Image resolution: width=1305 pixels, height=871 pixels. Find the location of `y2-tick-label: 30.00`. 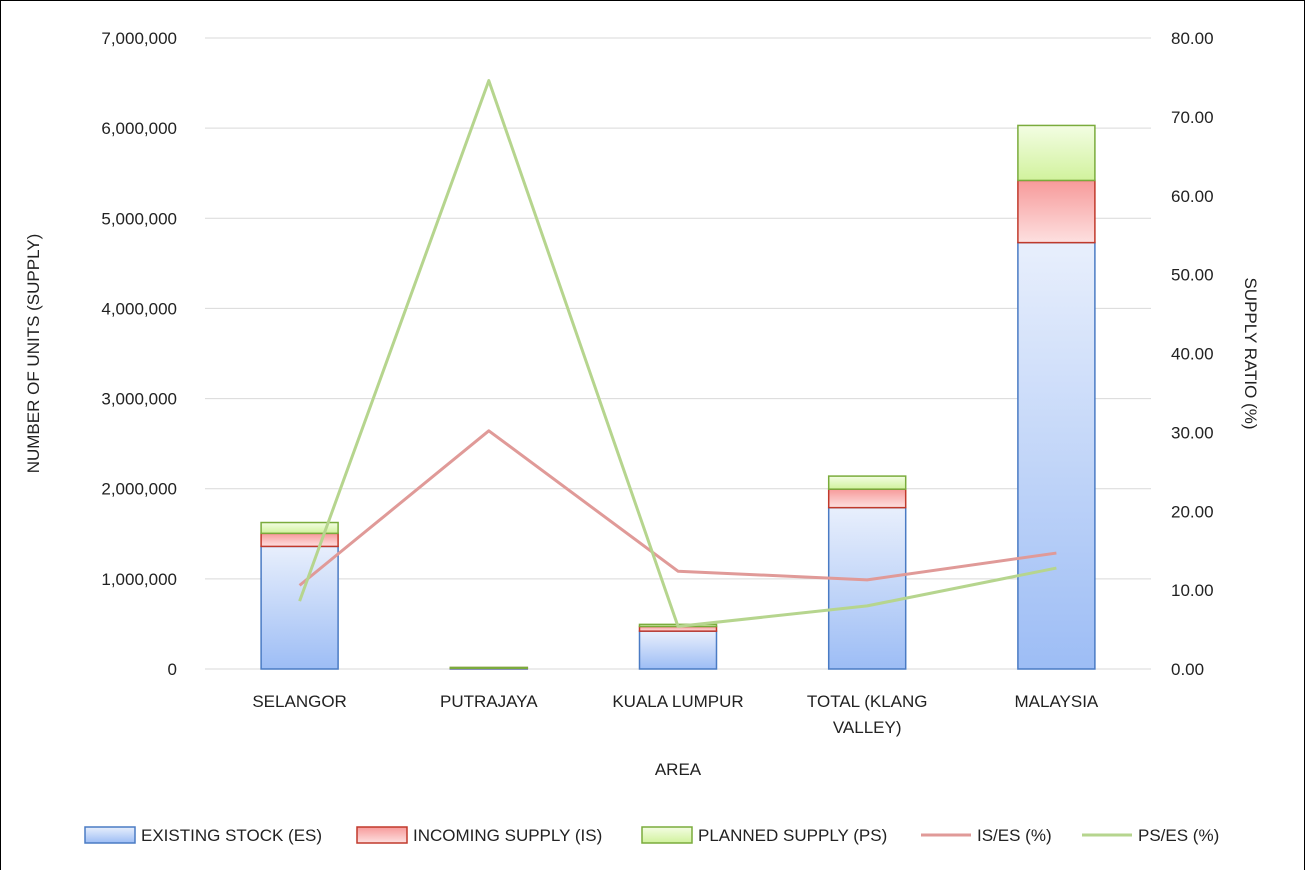

y2-tick-label: 30.00 is located at coordinates (1192, 432).